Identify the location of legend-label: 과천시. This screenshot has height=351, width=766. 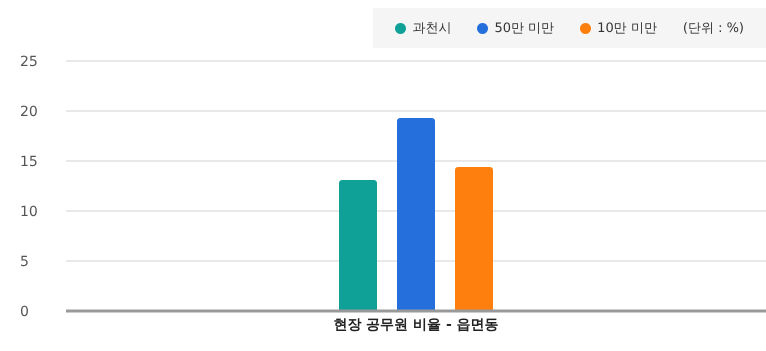
(431, 28).